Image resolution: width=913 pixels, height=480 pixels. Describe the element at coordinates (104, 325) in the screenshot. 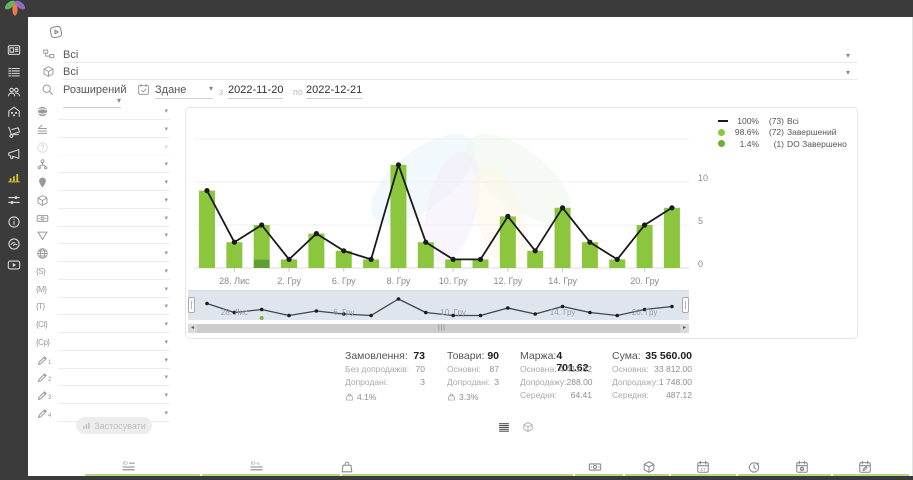

I see `filter-row-13: {Ct} ▾` at that location.